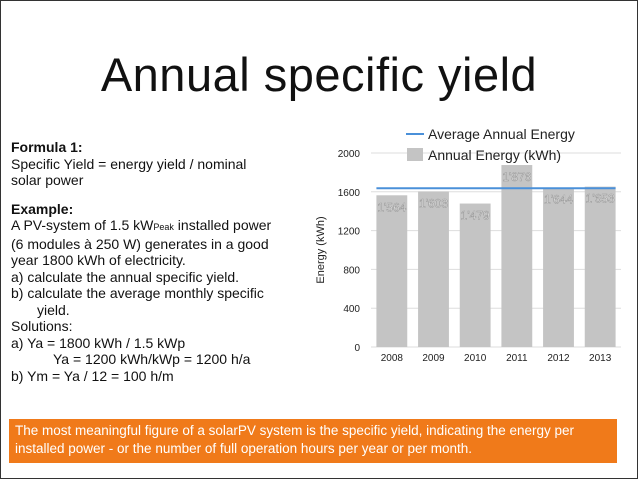 The height and width of the screenshot is (479, 638). Describe the element at coordinates (349, 154) in the screenshot. I see `y-tick-label: 2000` at that location.